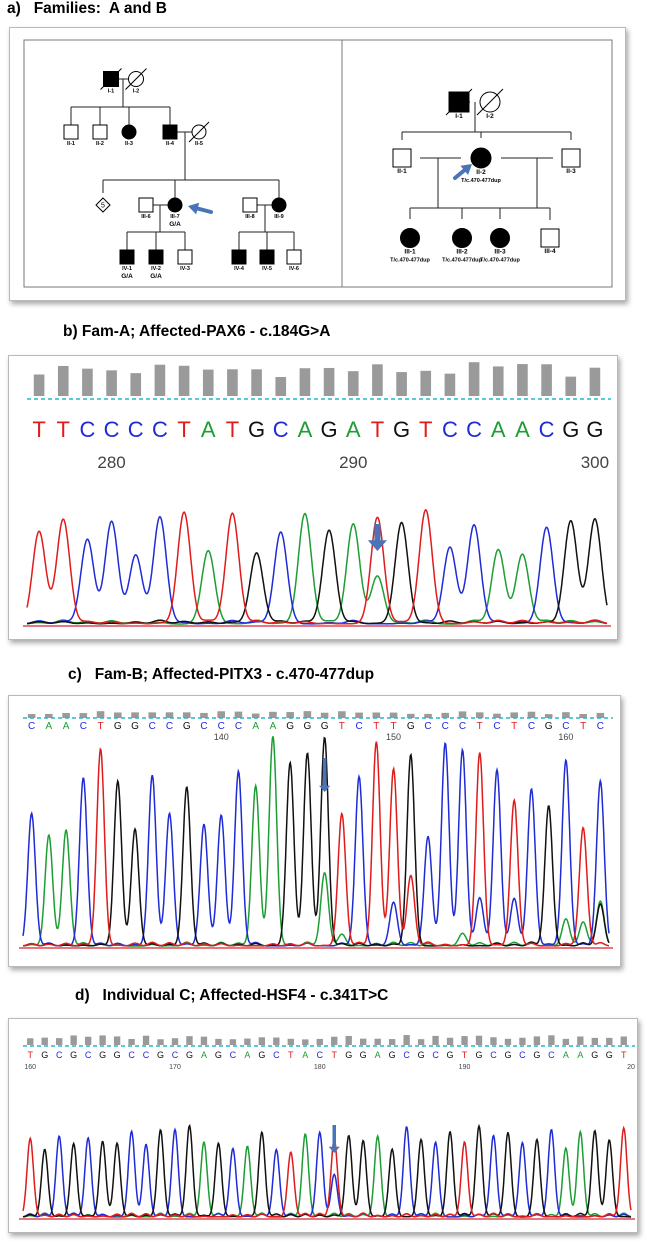 The image size is (651, 1245). What do you see at coordinates (320, 1067) in the screenshot?
I see `chrom-d-tick-label: 180` at bounding box center [320, 1067].